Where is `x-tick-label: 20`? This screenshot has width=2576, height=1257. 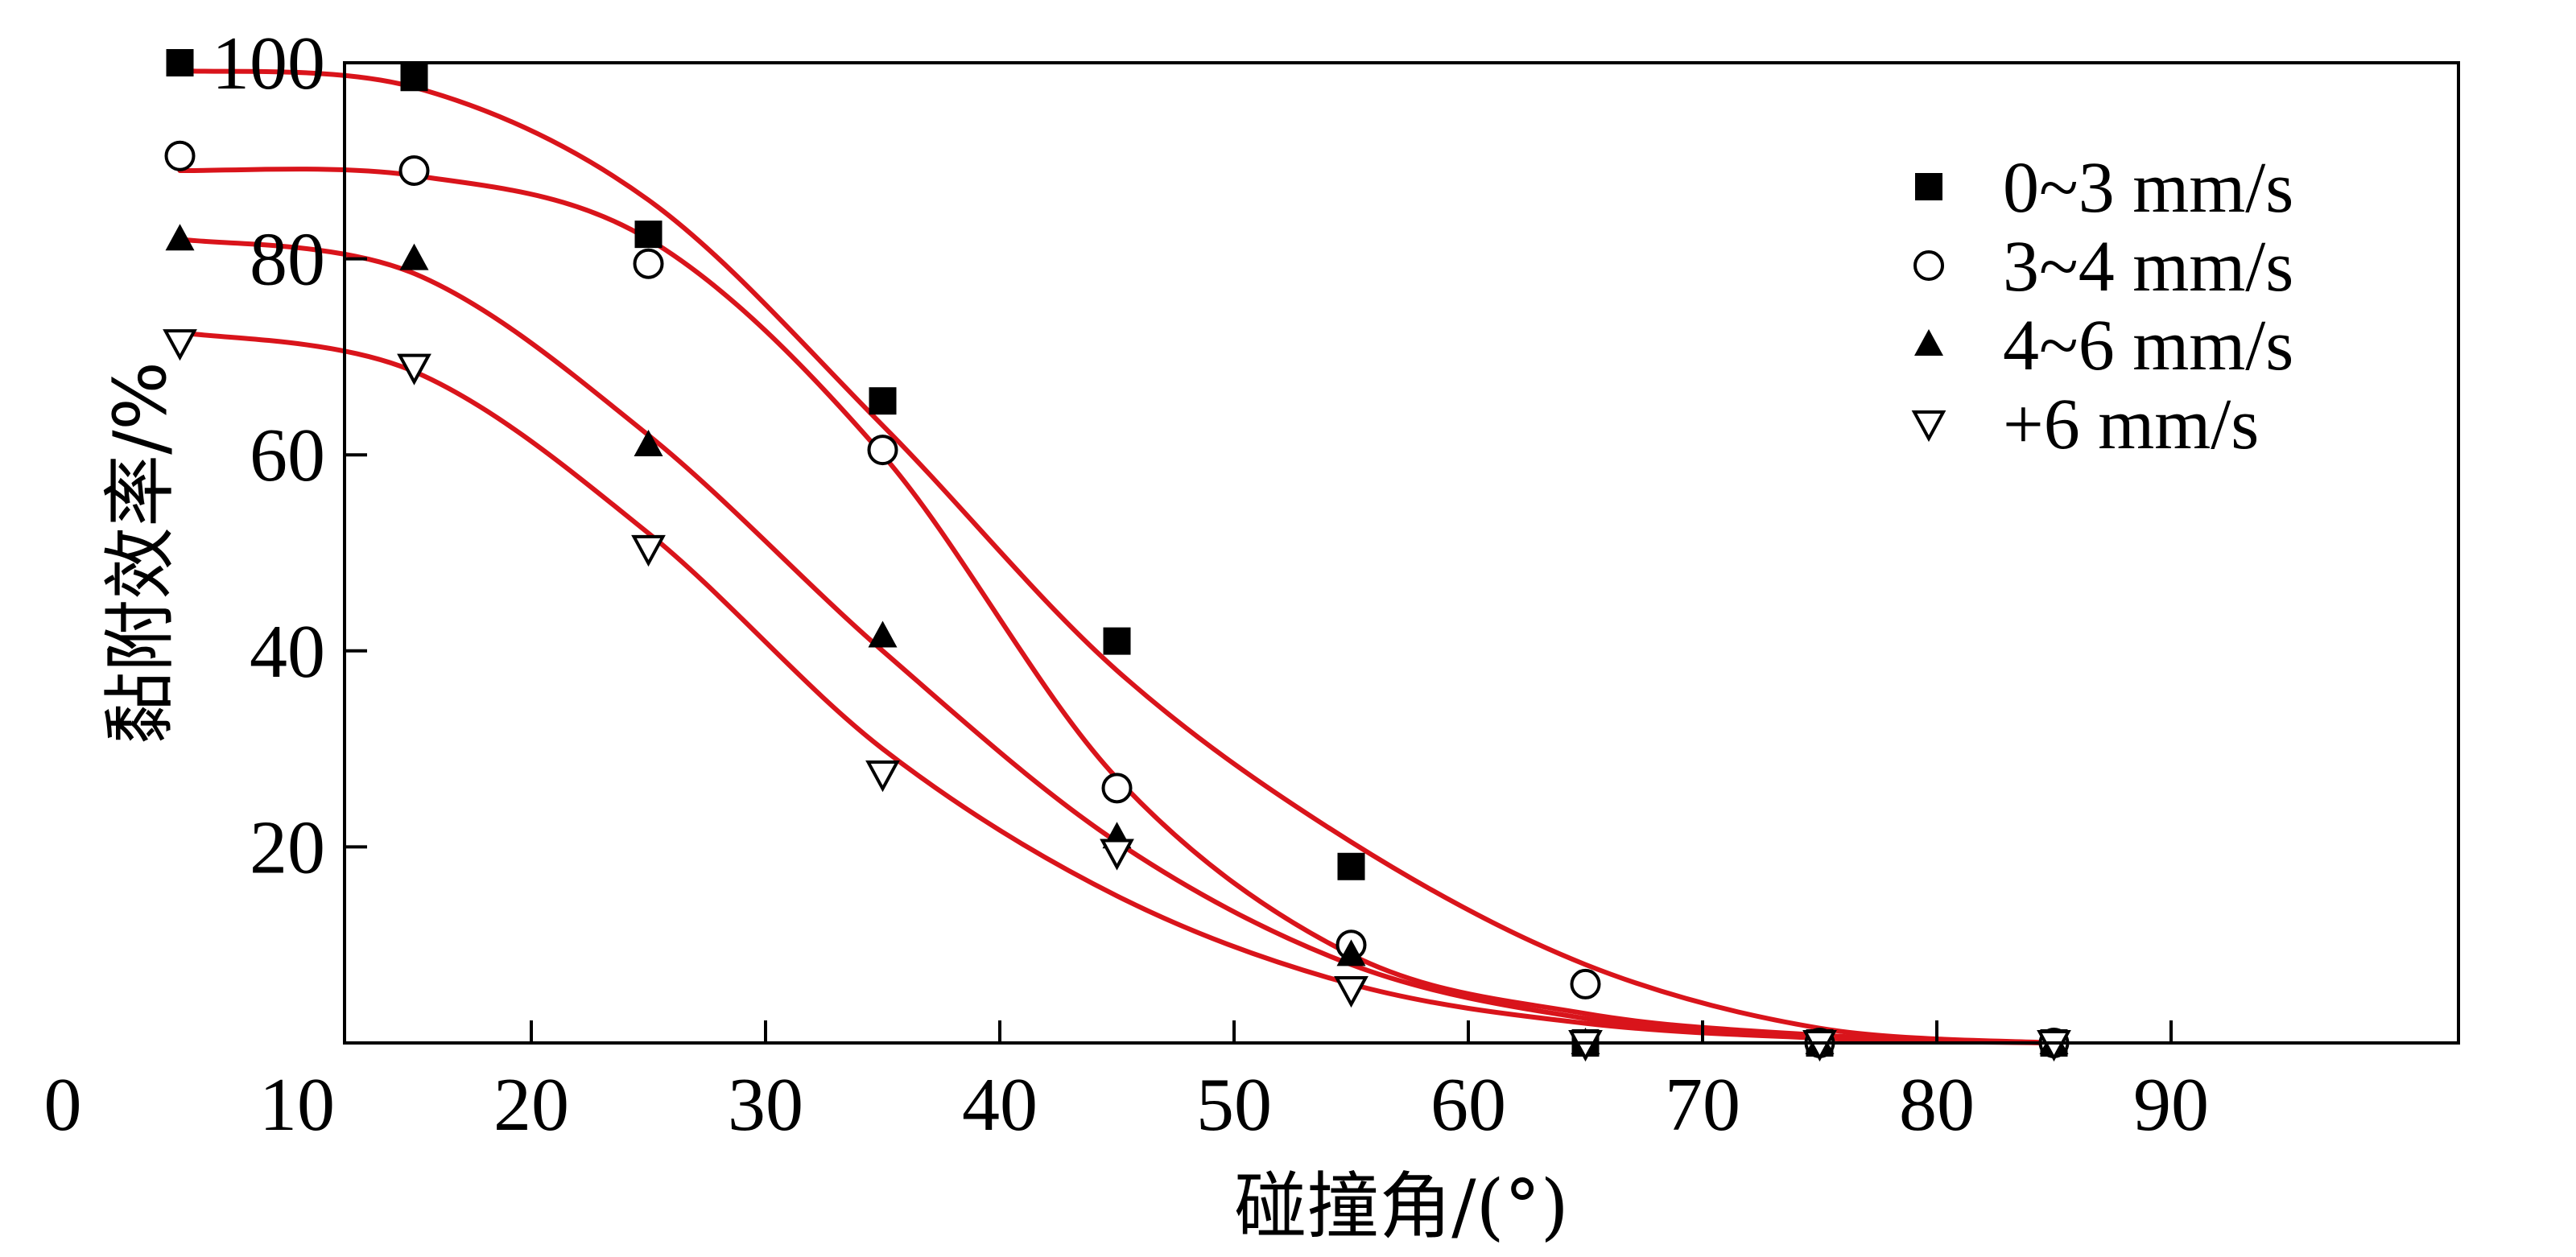 x-tick-label: 20 is located at coordinates (531, 1105).